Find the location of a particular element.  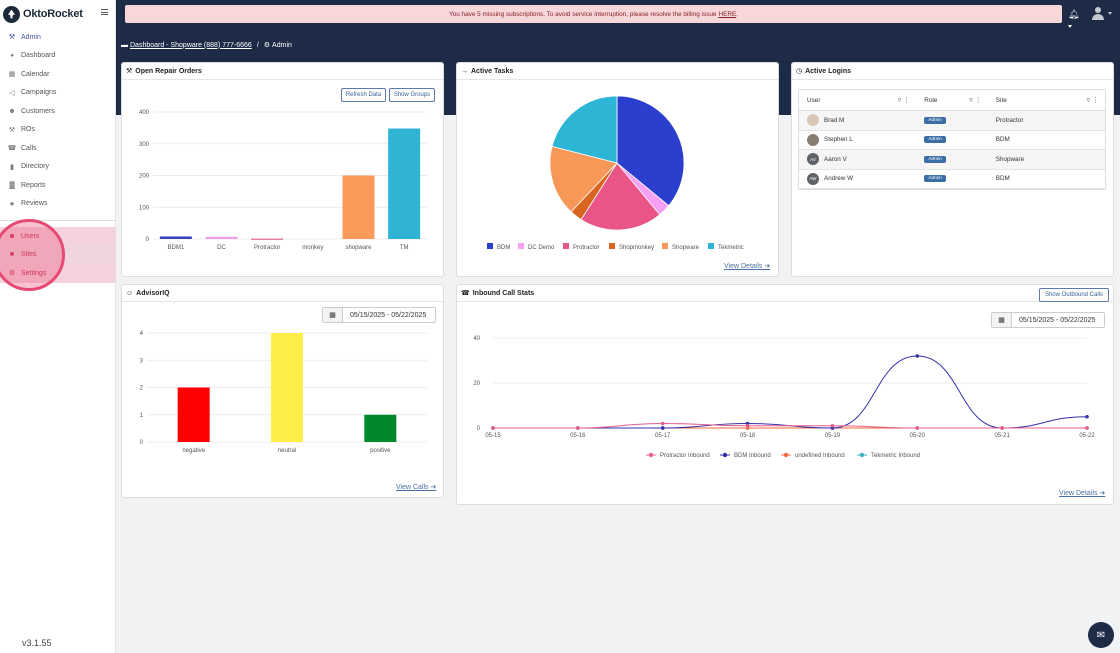

user-menu-icon is located at coordinates (1099, 13).